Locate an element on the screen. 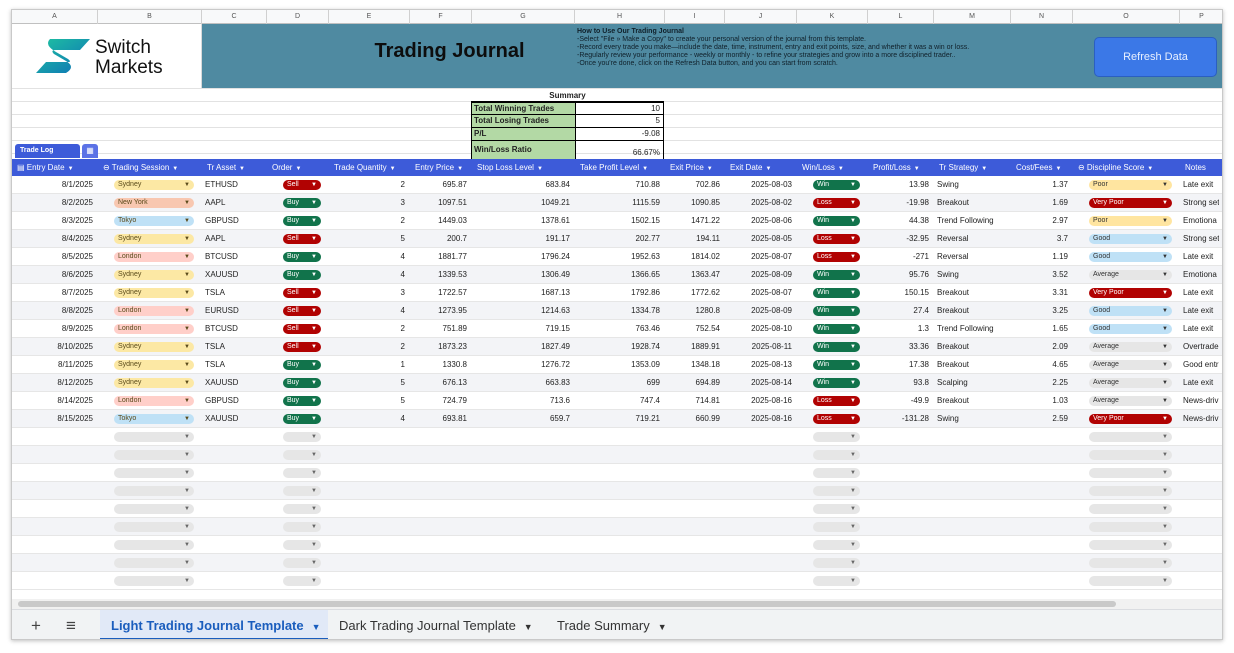  column-header-notes: Notes is located at coordinates (1203, 167).